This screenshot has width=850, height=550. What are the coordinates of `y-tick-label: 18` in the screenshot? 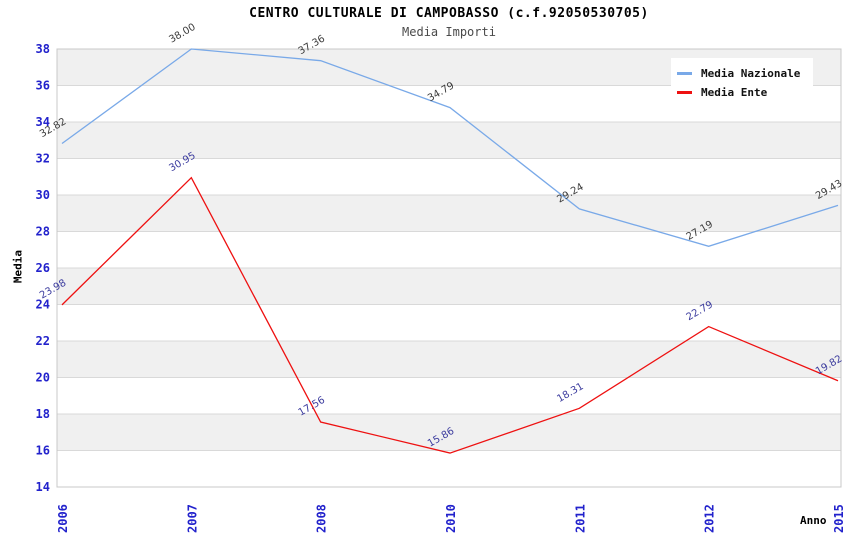 It's located at (43, 414).